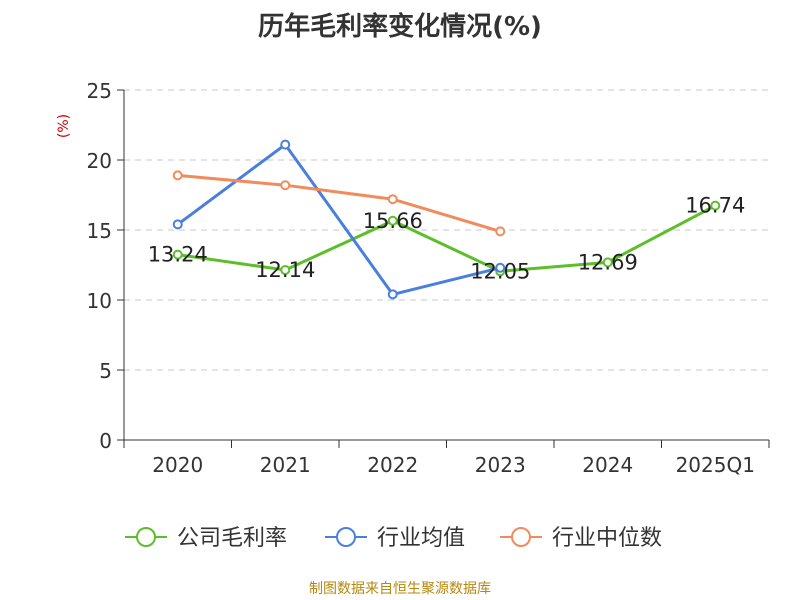  What do you see at coordinates (285, 465) in the screenshot?
I see `x-tick-label: 2021` at bounding box center [285, 465].